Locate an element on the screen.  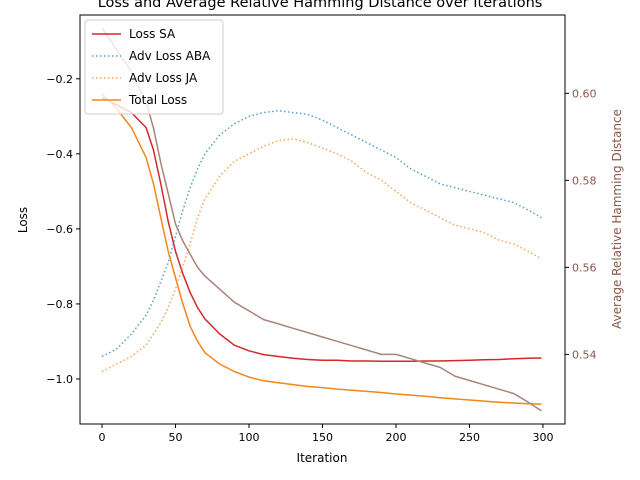
x-axis-label: Iteration is located at coordinates (322, 458).